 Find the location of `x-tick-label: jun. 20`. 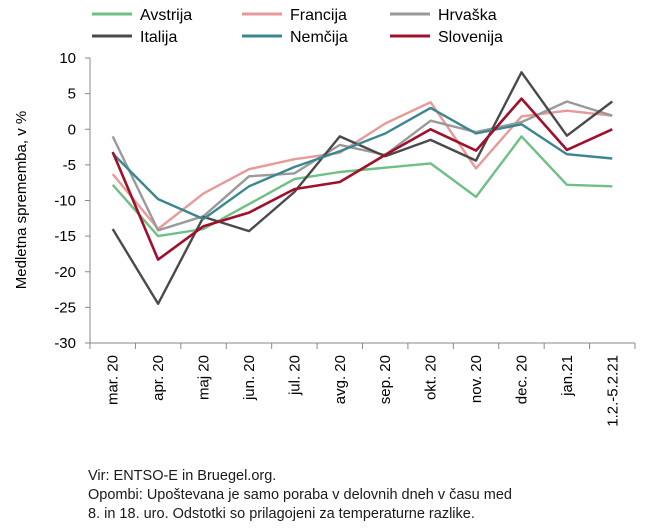

x-tick-label: jun. 20 is located at coordinates (249, 378).